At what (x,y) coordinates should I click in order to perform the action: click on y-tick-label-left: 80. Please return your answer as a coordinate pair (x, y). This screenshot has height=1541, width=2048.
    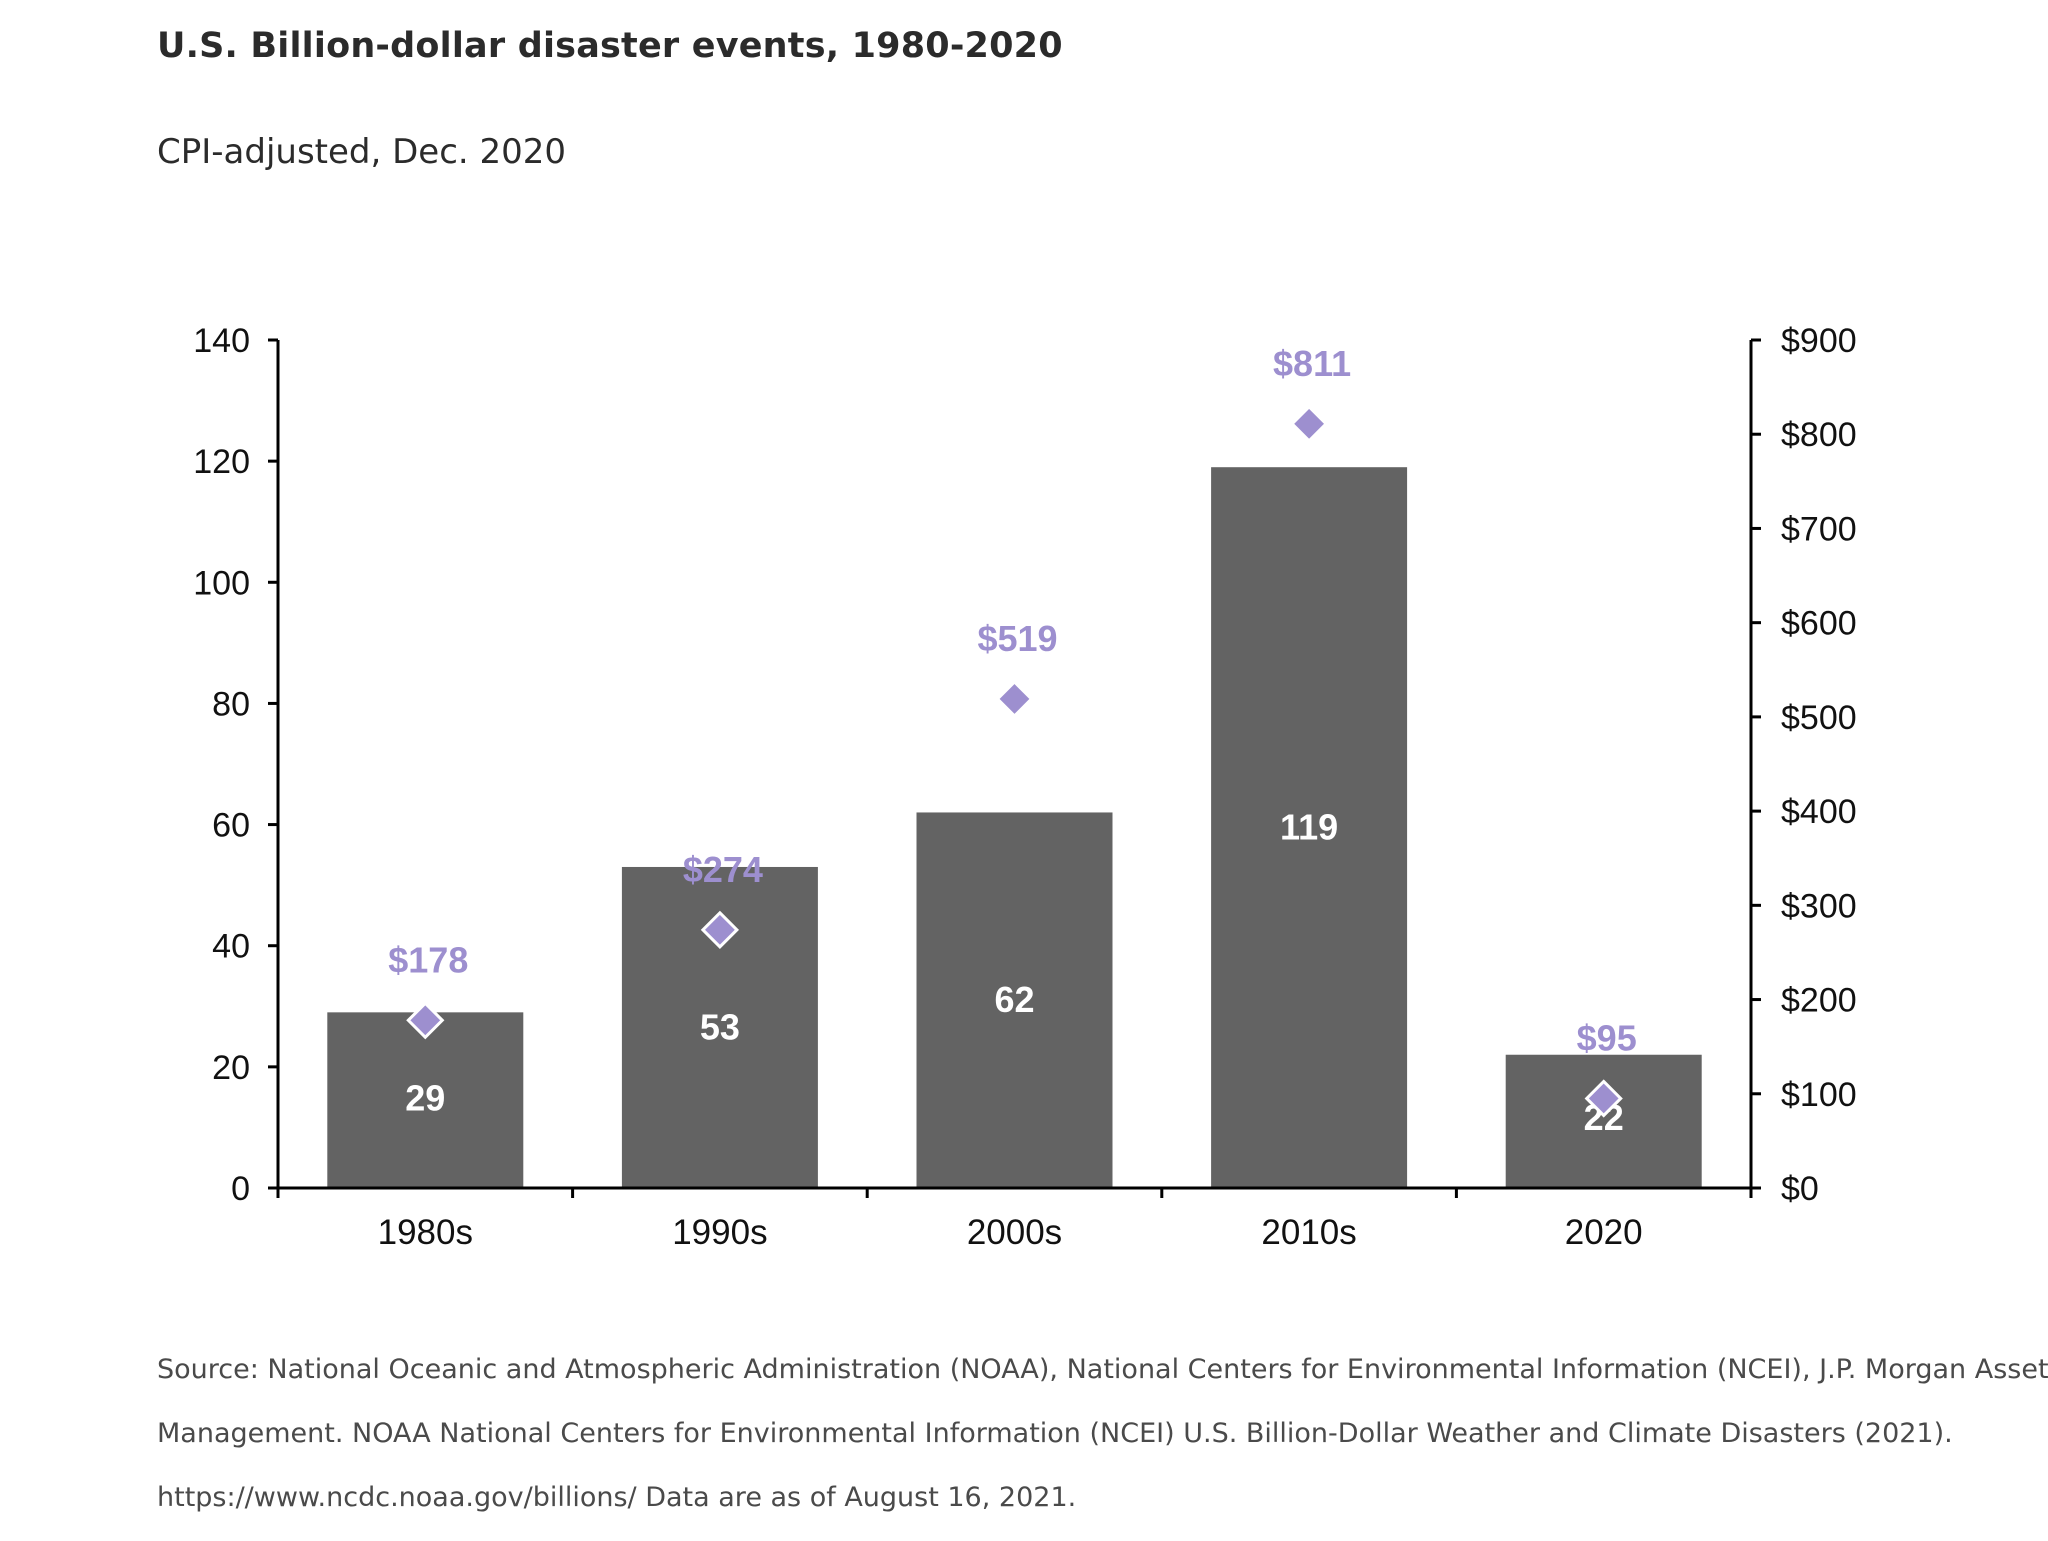
    Looking at the image, I should click on (231, 704).